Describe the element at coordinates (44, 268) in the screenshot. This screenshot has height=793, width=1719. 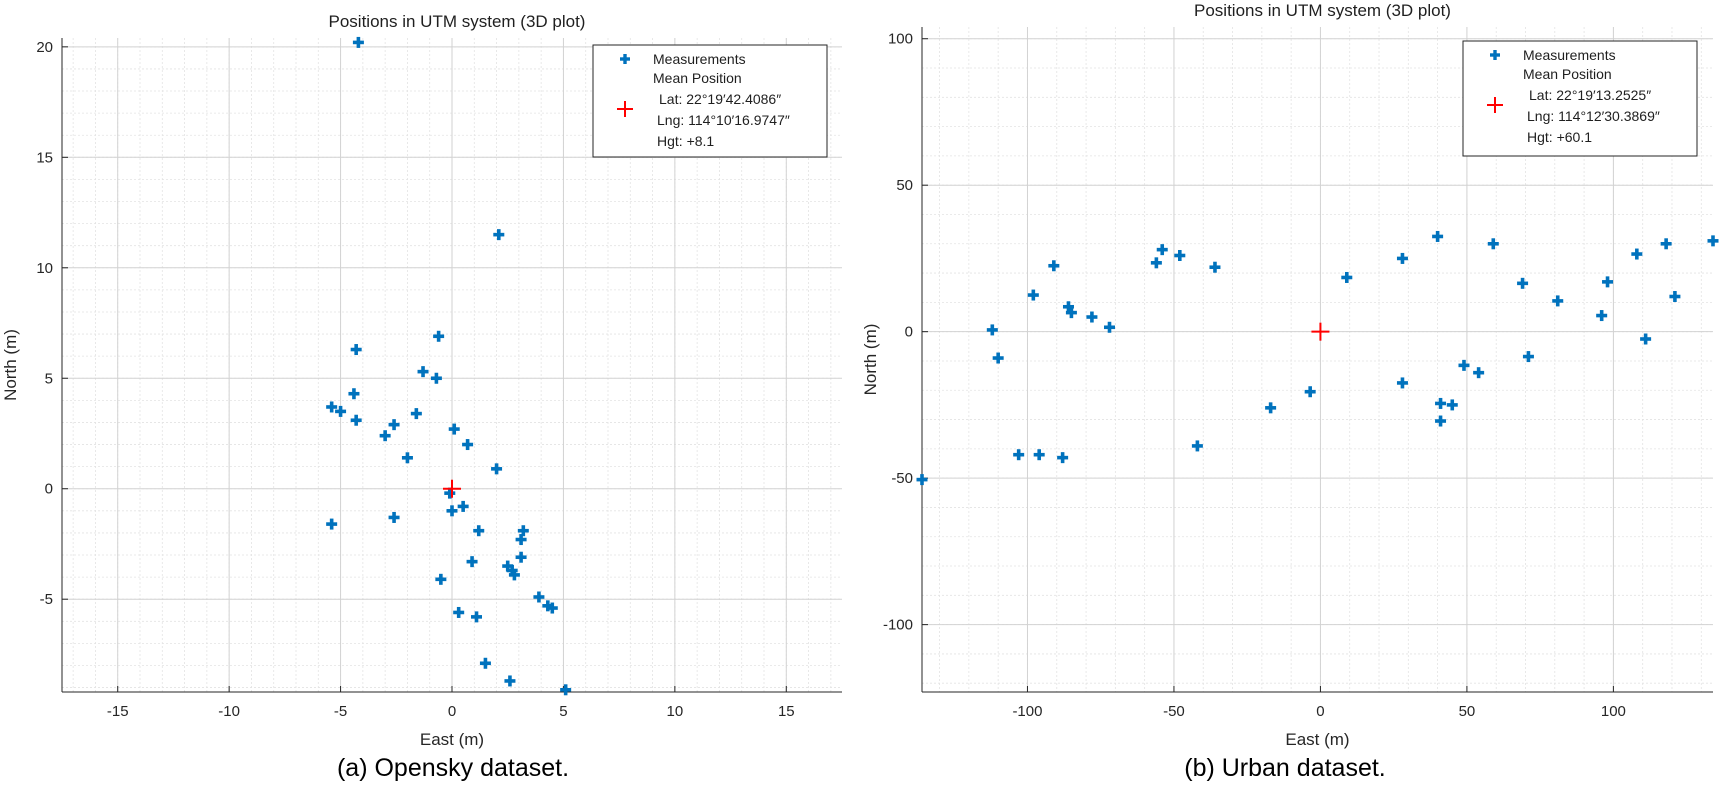
I see `y-tick-label: 10` at that location.